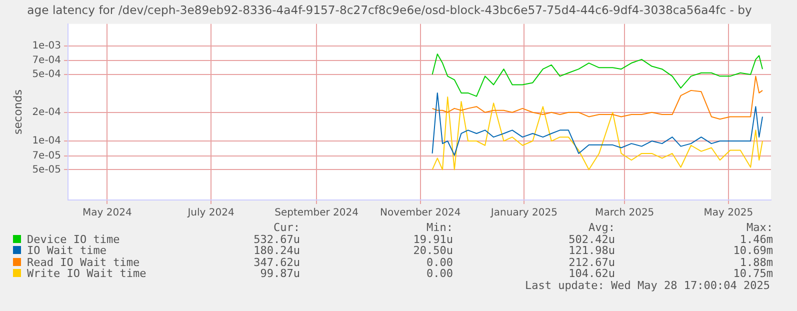 This screenshot has width=797, height=311. What do you see at coordinates (420, 213) in the screenshot?
I see `x-tick-label: November 2024` at bounding box center [420, 213].